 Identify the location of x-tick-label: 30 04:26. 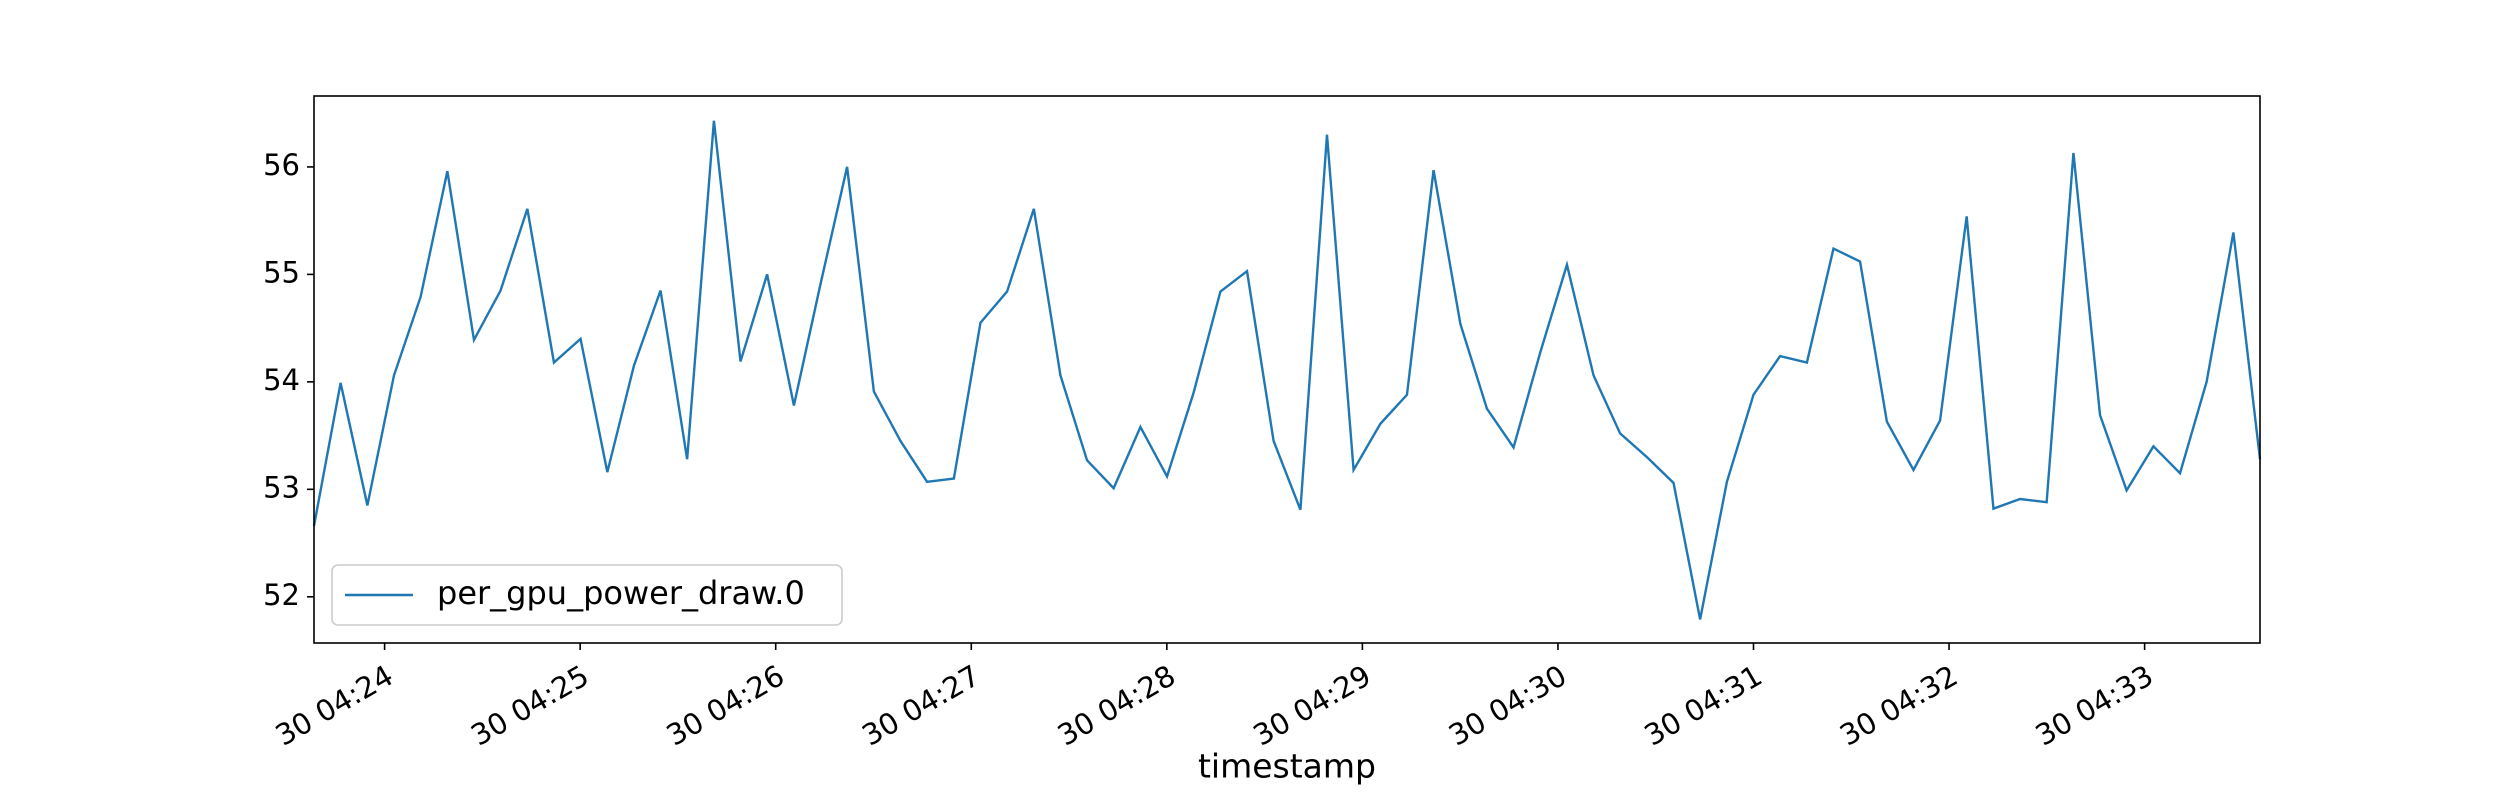
(725, 705).